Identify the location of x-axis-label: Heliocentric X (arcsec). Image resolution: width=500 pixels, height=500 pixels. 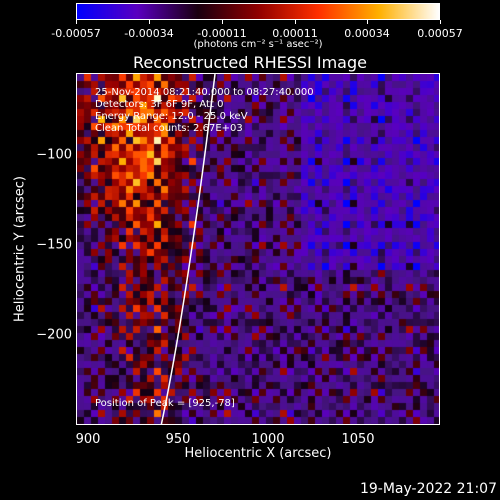
(258, 453).